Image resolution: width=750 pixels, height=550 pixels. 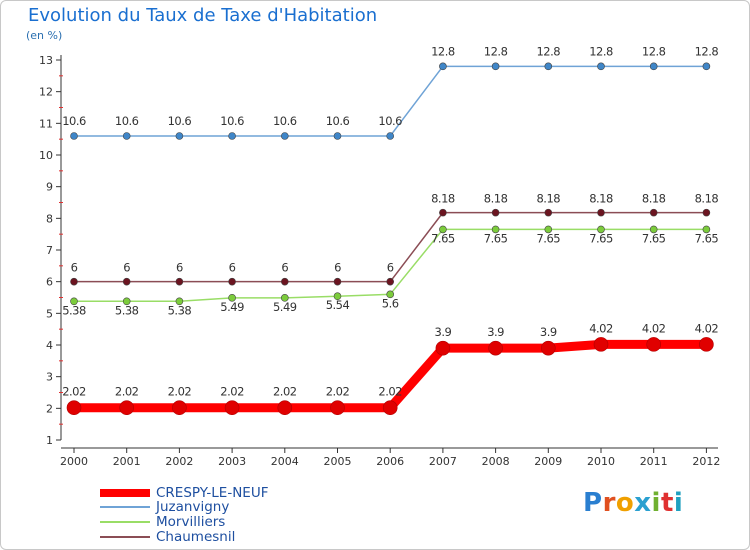 What do you see at coordinates (125, 507) in the screenshot?
I see `legend-swatch-juzanvigny` at bounding box center [125, 507].